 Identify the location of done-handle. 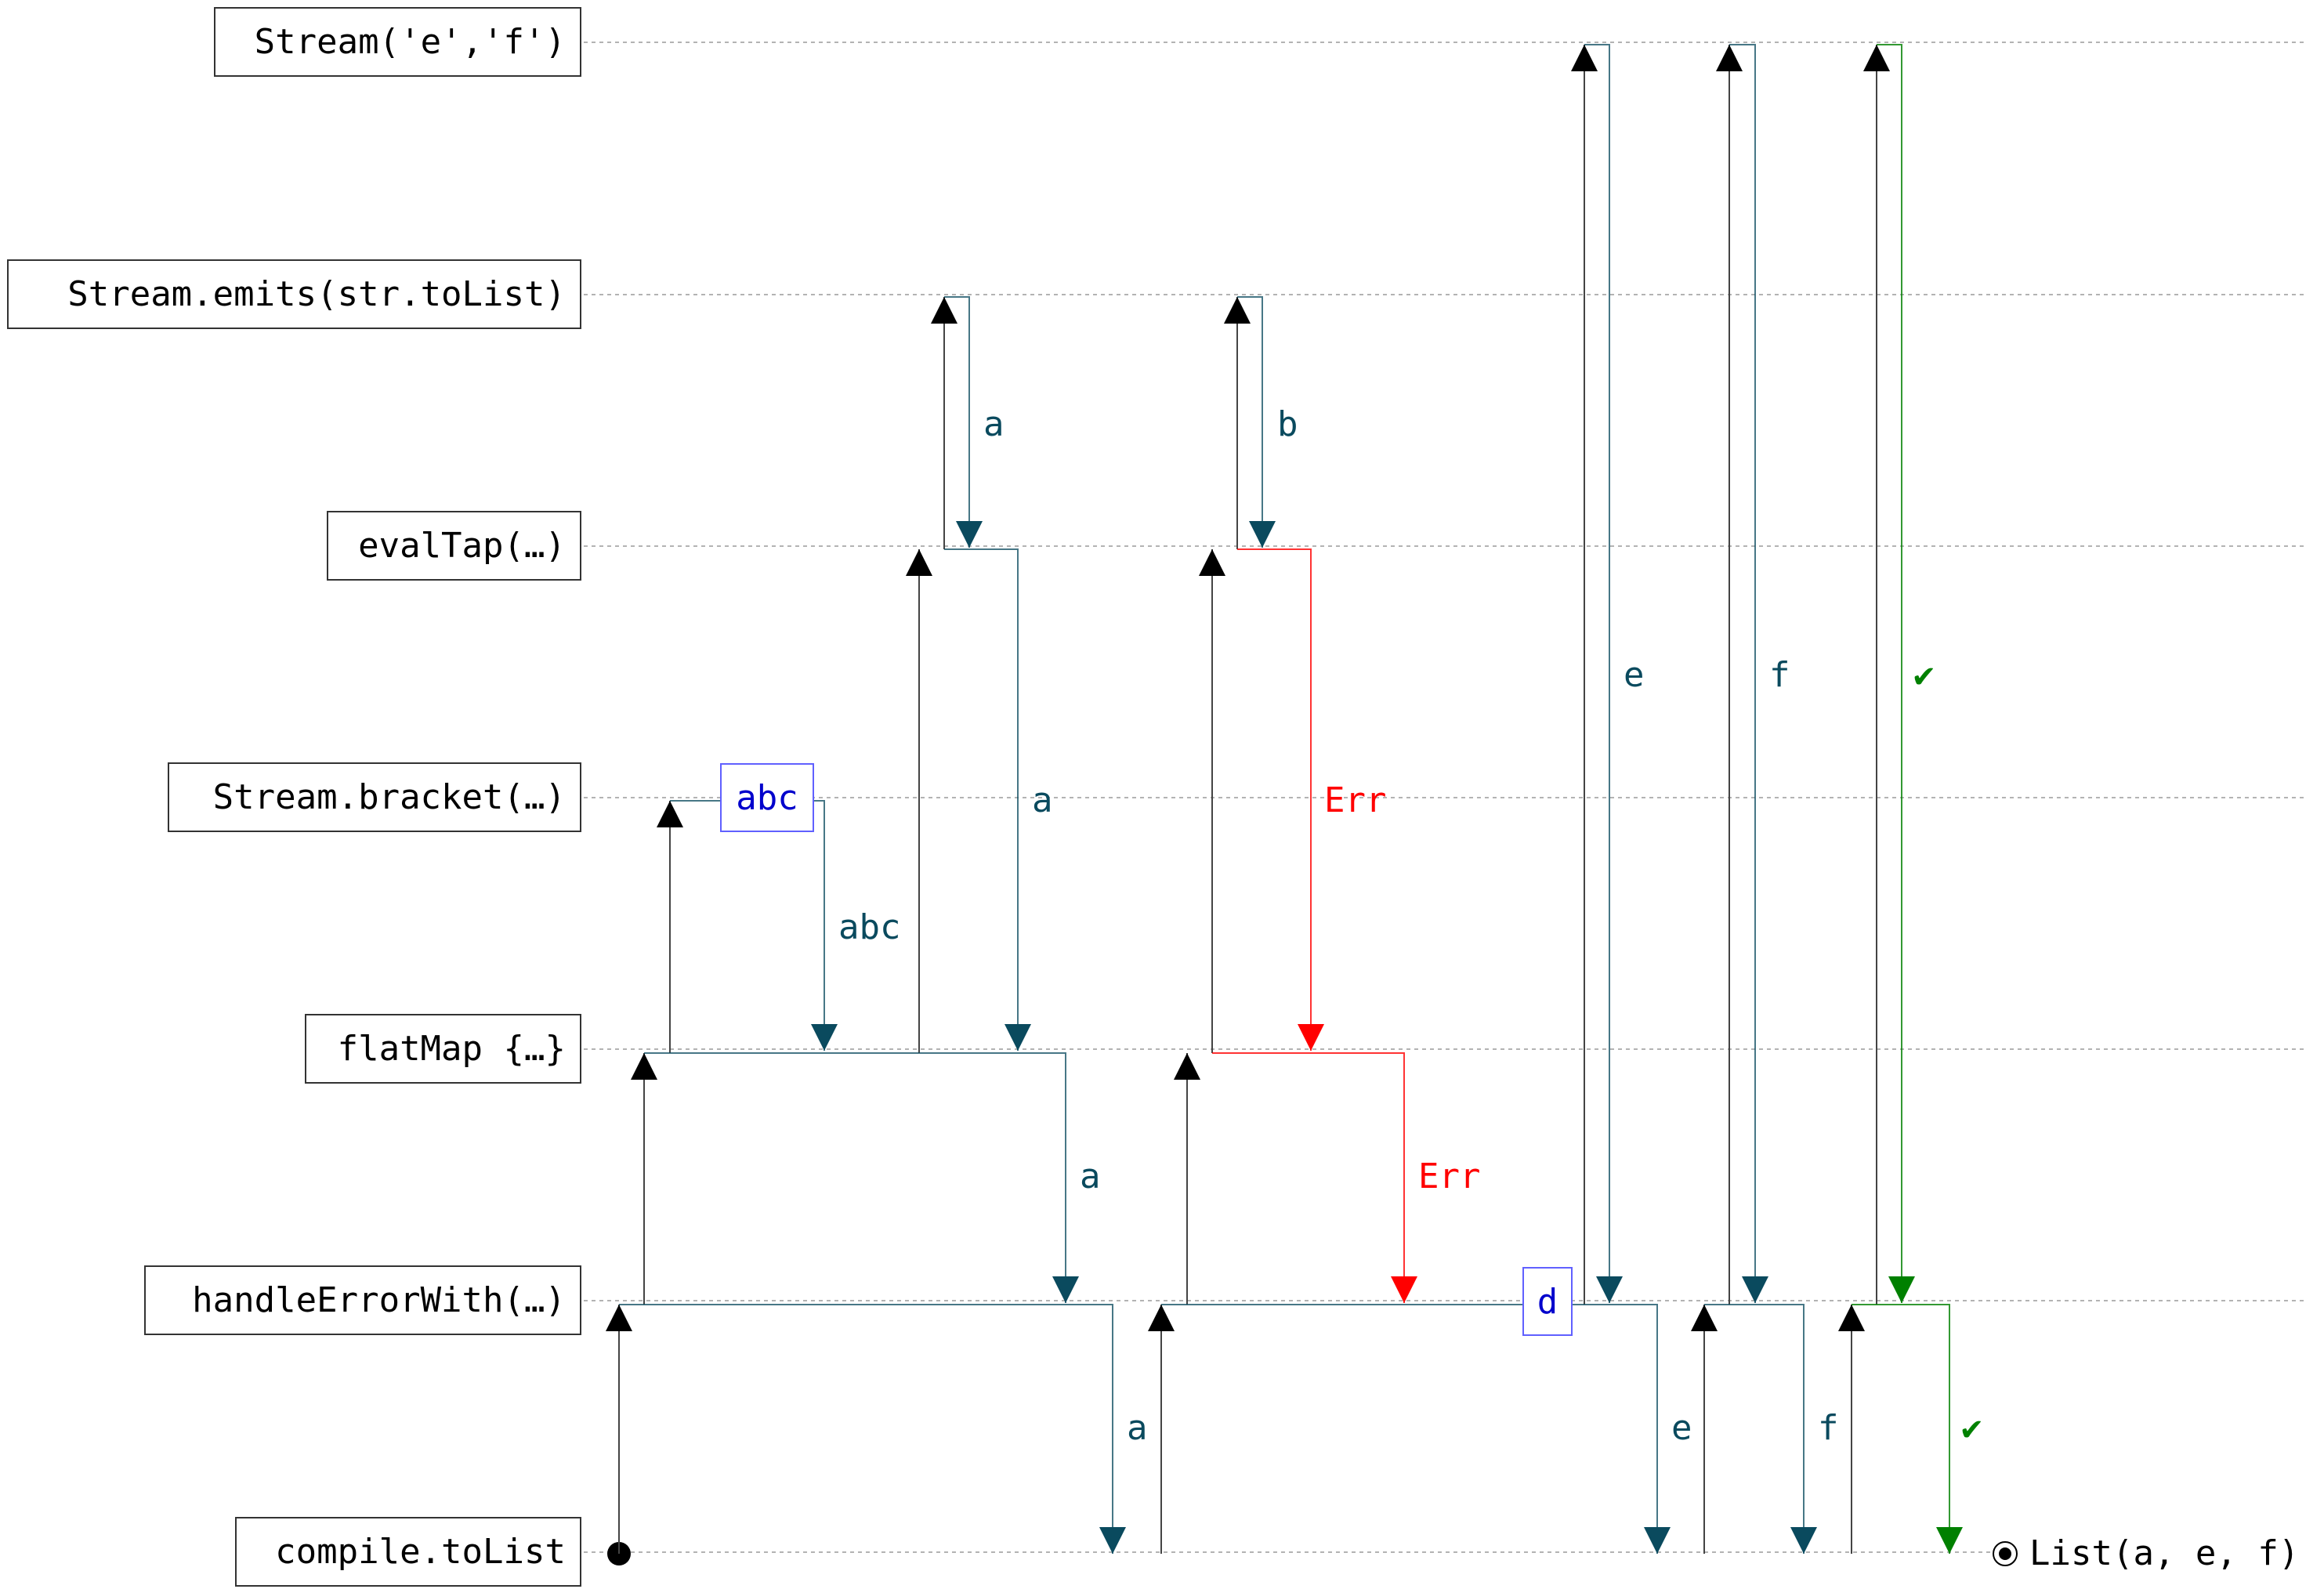
(1908, 1429).